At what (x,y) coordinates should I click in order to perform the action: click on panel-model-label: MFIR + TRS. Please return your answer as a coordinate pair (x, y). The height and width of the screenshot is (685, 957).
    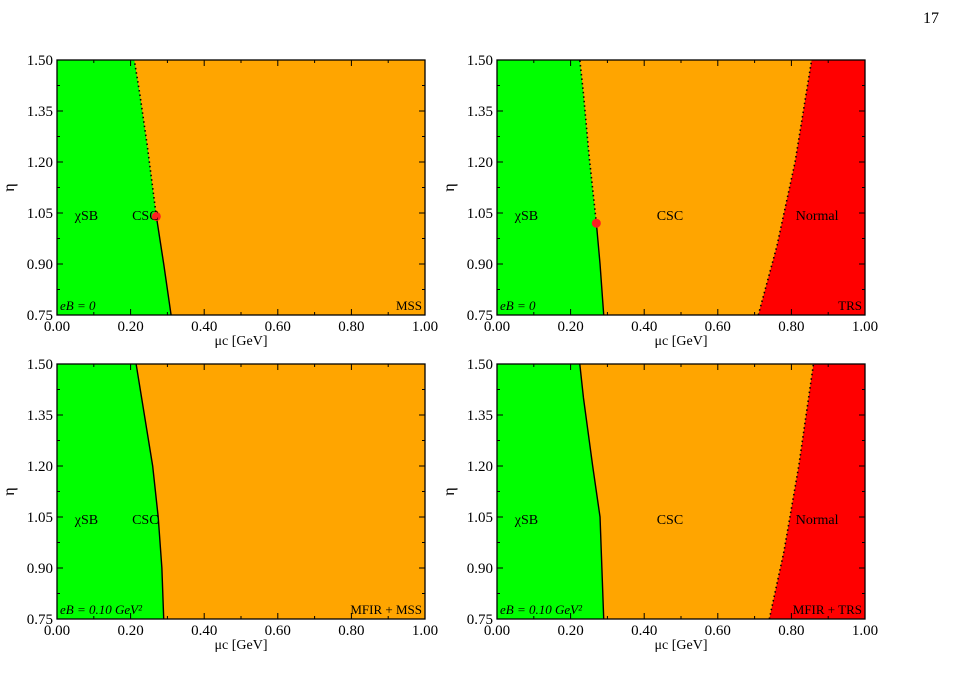
    Looking at the image, I should click on (827, 609).